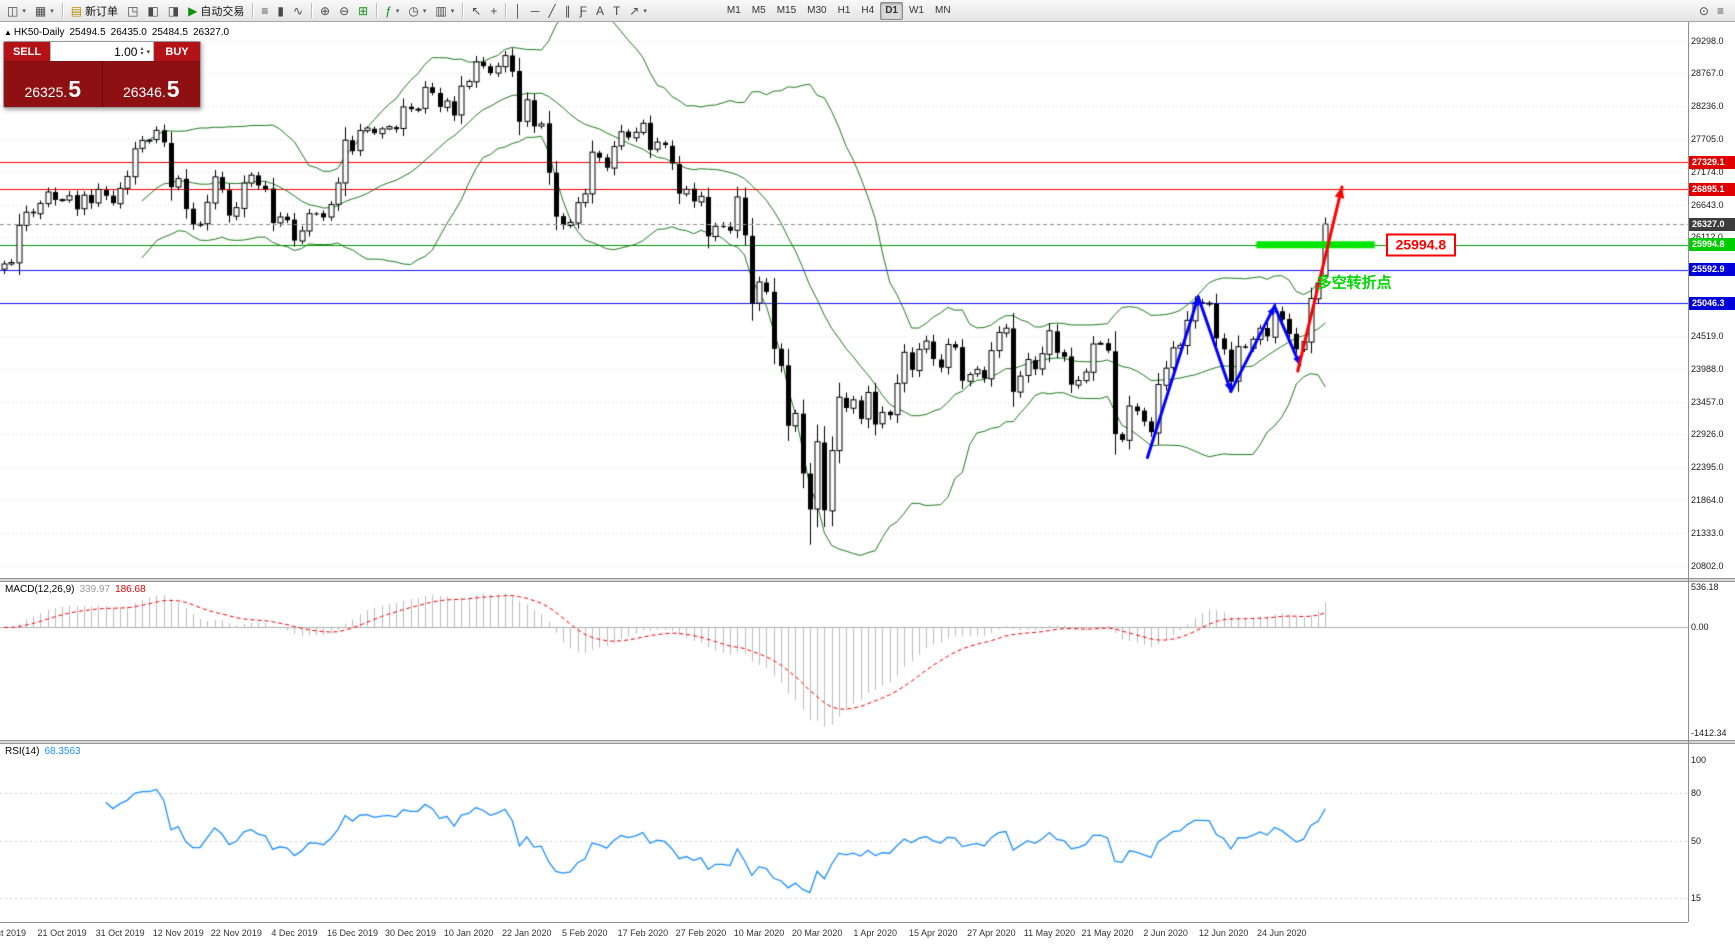  Describe the element at coordinates (142, 53) in the screenshot. I see `spinner-down-icon: ▾` at that location.